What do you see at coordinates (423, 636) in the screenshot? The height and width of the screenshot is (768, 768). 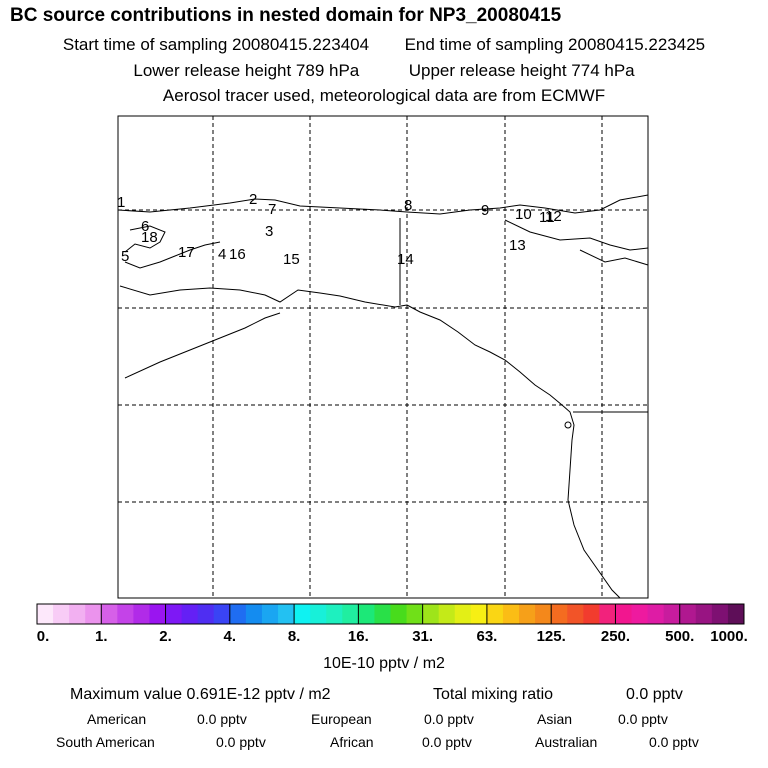 I see `colorbar-tick: 31.` at bounding box center [423, 636].